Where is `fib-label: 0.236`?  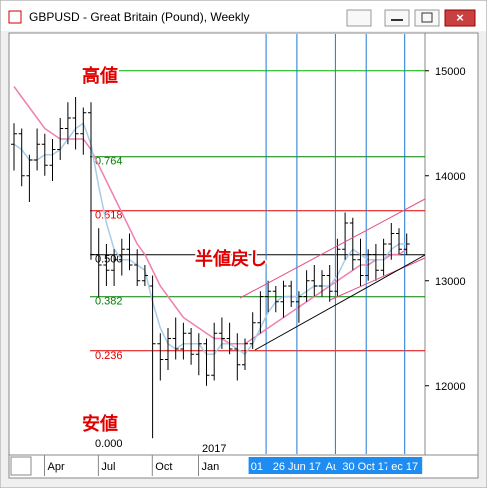 fib-label: 0.236 is located at coordinates (109, 356).